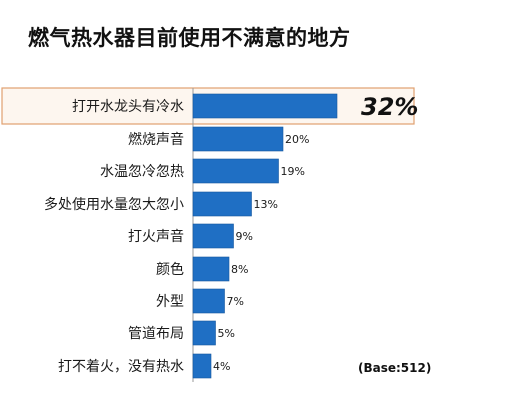 This screenshot has height=410, width=516. Describe the element at coordinates (142, 172) in the screenshot. I see `category-label: 水温忽冷忽热` at that location.